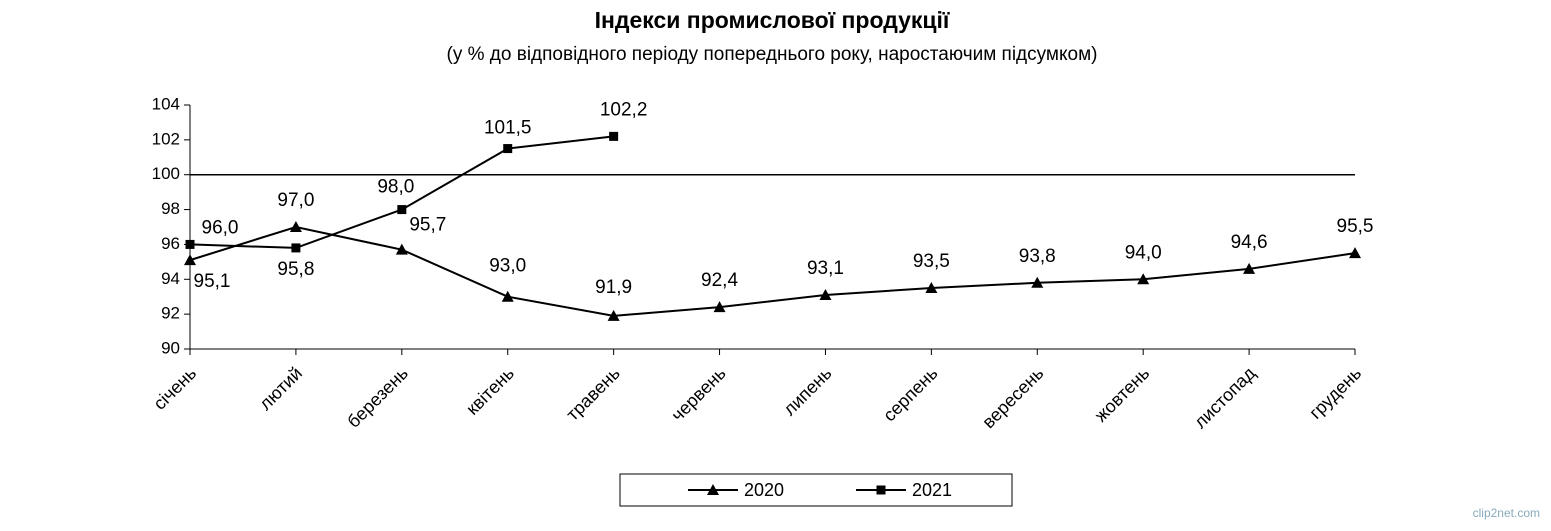 This screenshot has height=531, width=1551. I want to click on x-tick-label: листопад, so click(1225, 398).